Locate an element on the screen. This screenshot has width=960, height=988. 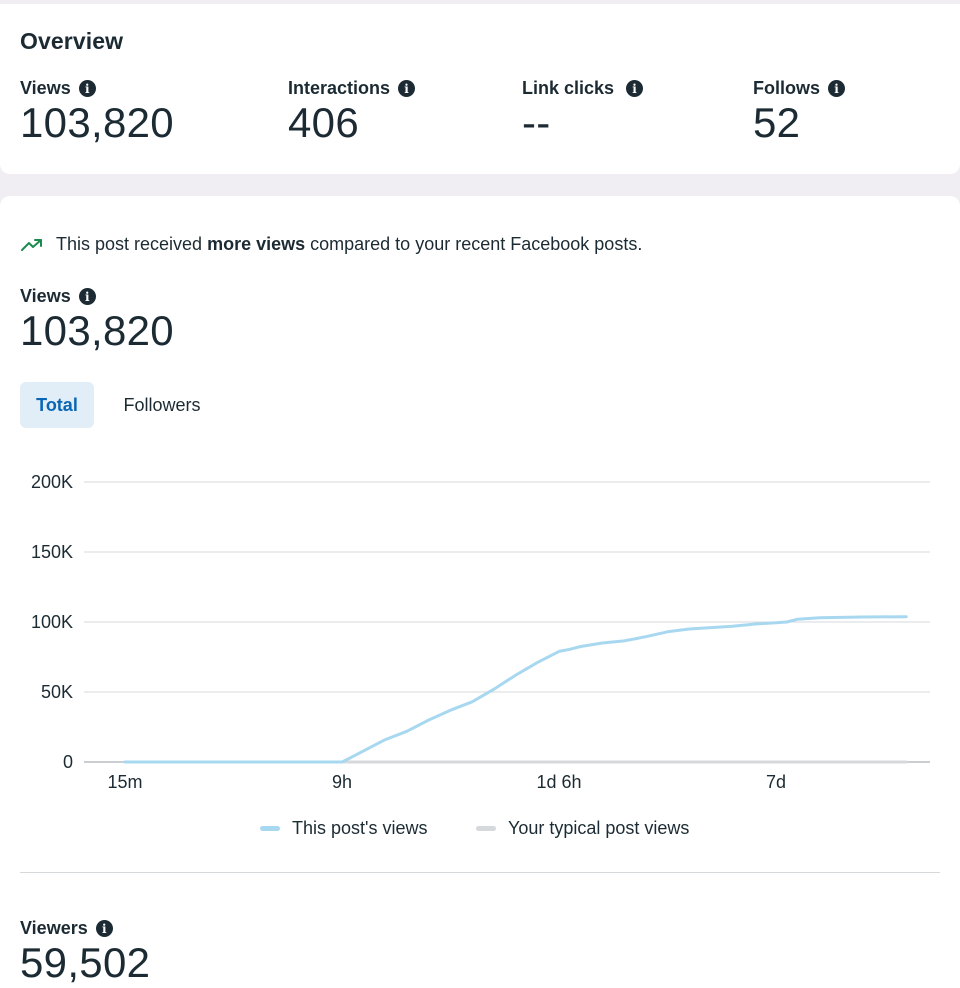
legend-label: Your typical post views is located at coordinates (599, 828).